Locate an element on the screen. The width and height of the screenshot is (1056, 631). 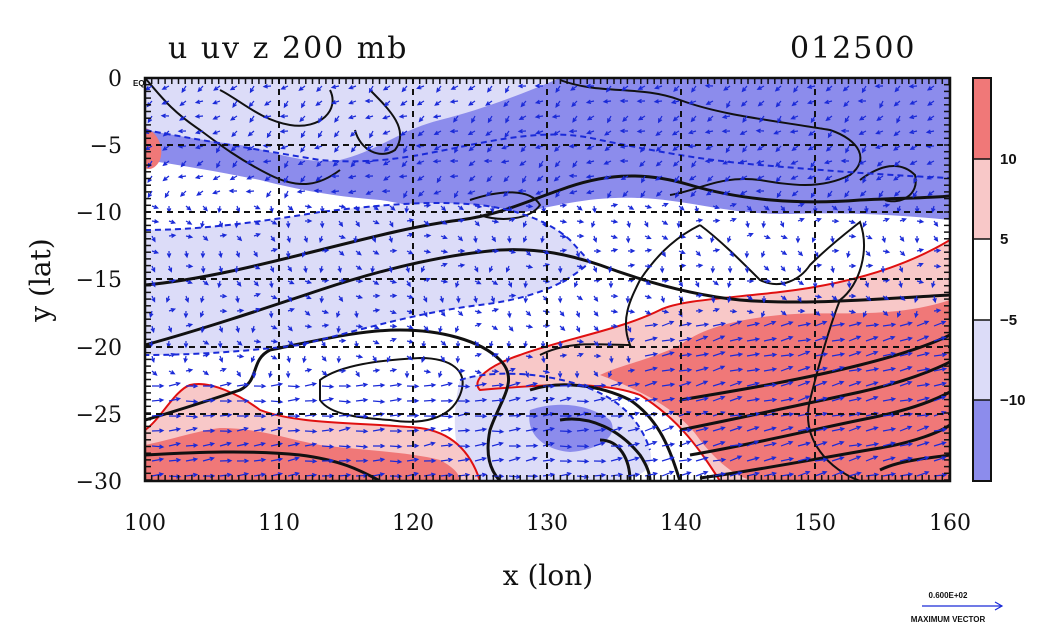
colorbar-segment-weak-positive is located at coordinates (982, 199).